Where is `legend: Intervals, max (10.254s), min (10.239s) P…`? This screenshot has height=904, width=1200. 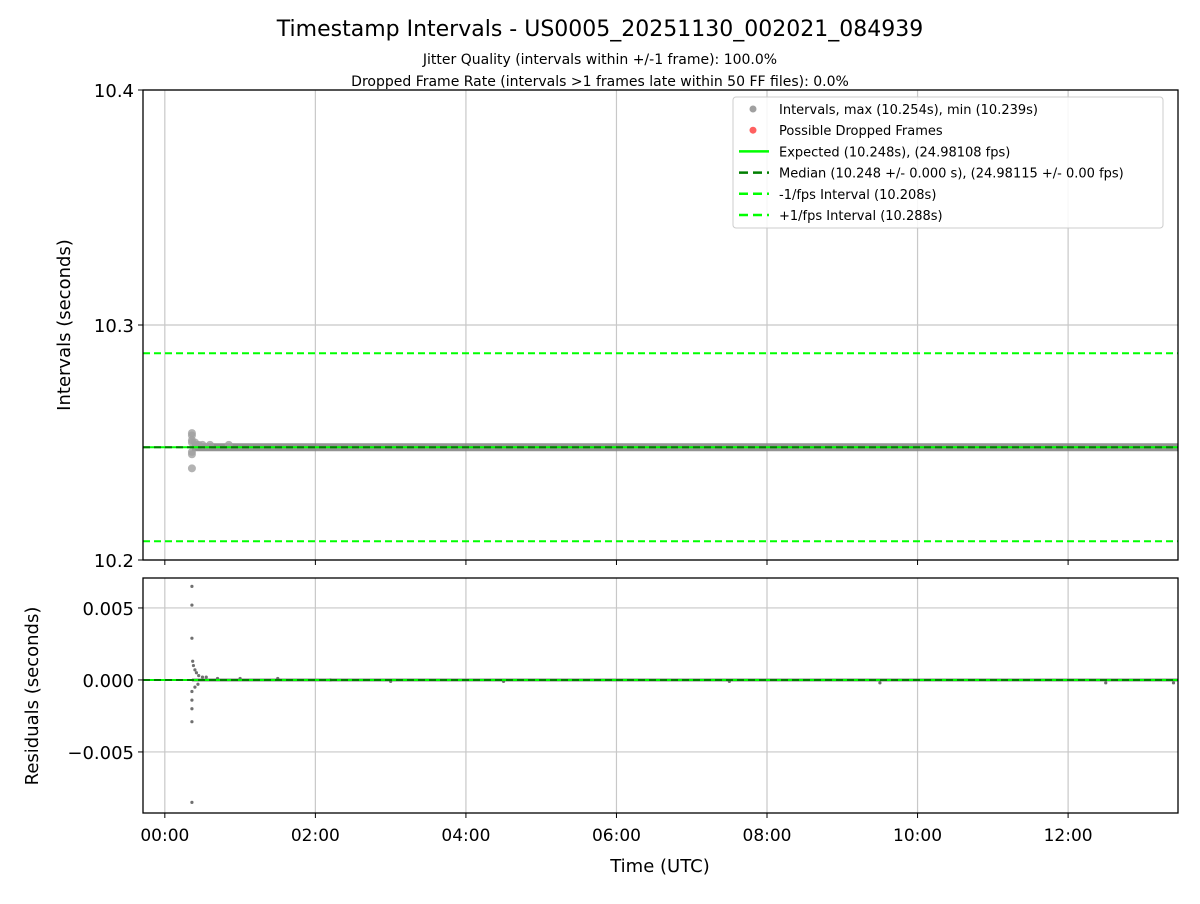 legend: Intervals, max (10.254s), min (10.239s) P… is located at coordinates (948, 162).